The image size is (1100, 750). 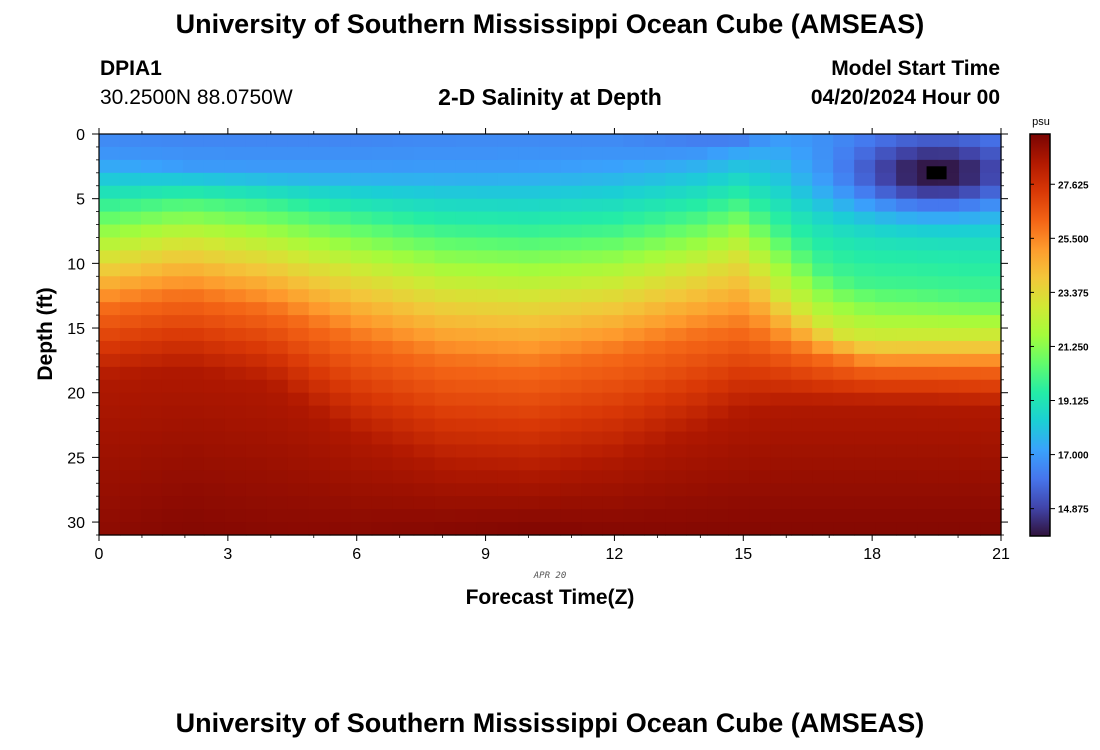 I want to click on x-tick-label: 9, so click(x=485, y=554).